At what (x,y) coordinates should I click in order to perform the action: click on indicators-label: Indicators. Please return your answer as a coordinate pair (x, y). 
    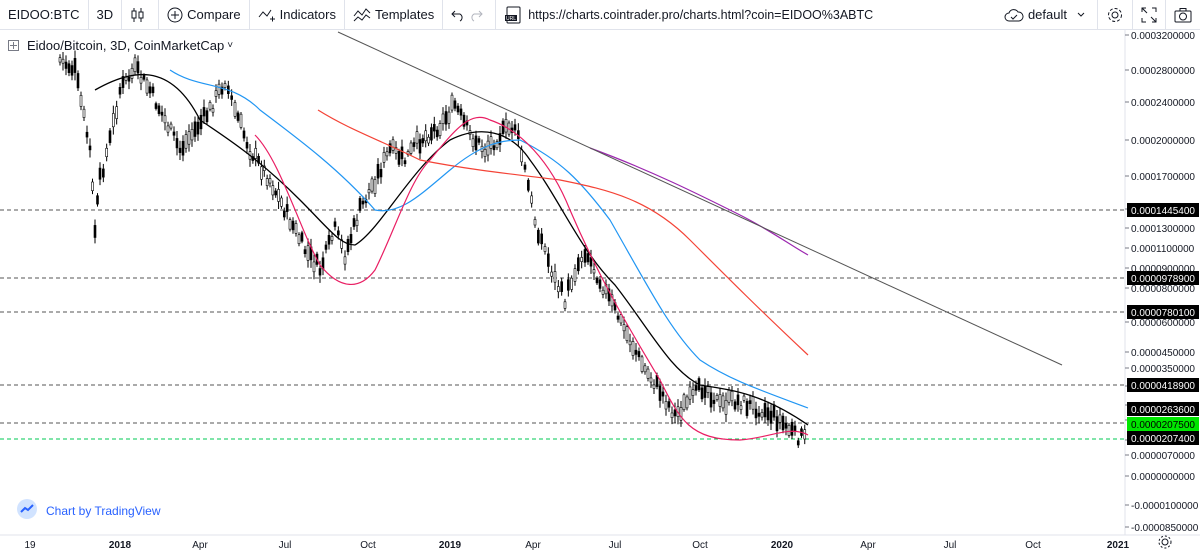
    Looking at the image, I should click on (307, 14).